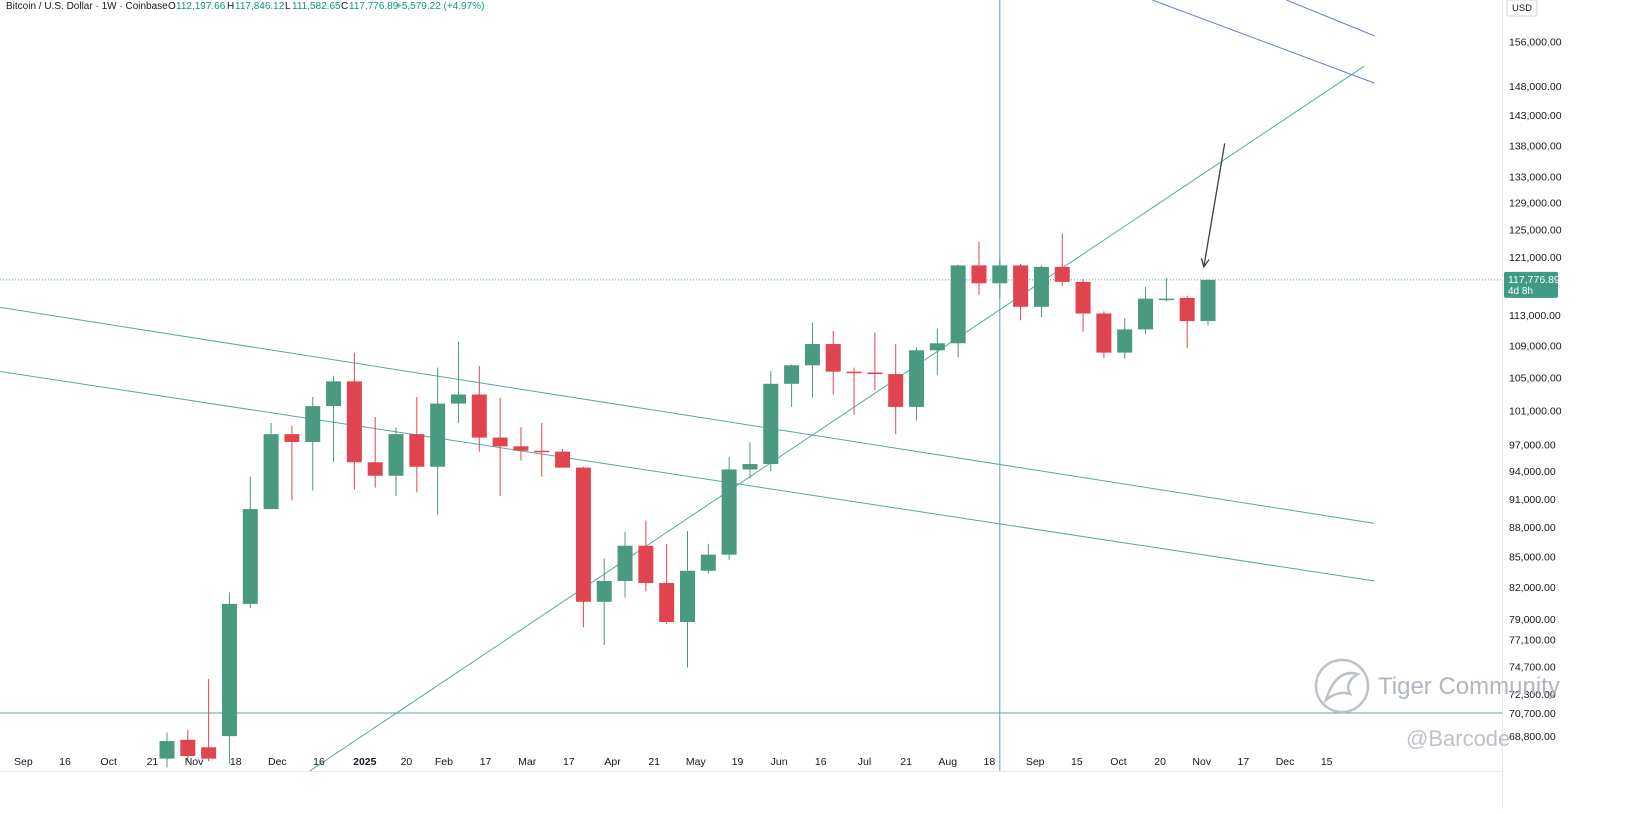  What do you see at coordinates (1535, 316) in the screenshot?
I see `price-tick-label: 113,000.00` at bounding box center [1535, 316].